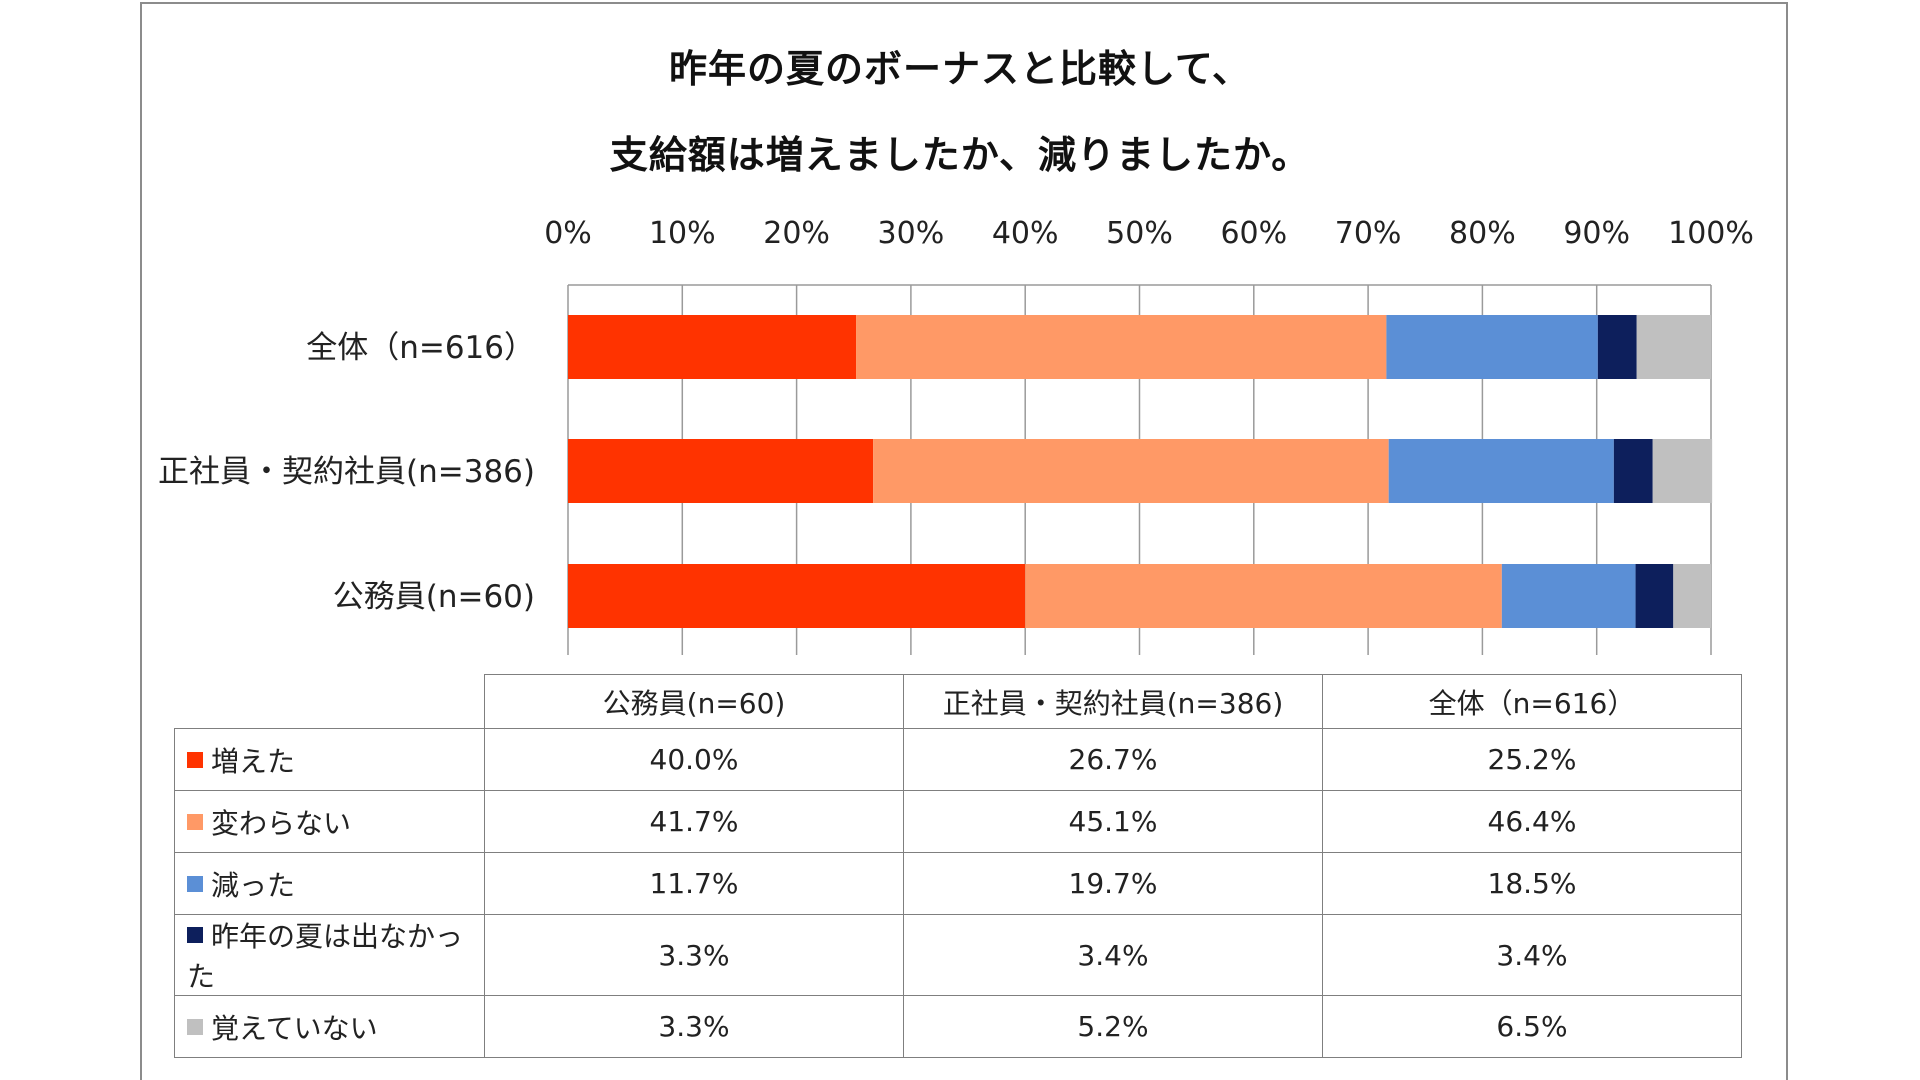  What do you see at coordinates (1711, 233) in the screenshot?
I see `x-tick-label: 100%` at bounding box center [1711, 233].